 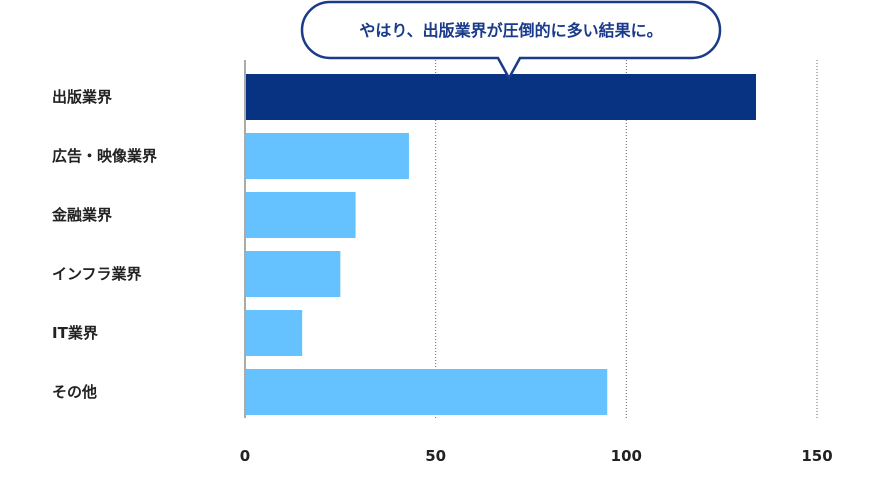 I want to click on x-tick-label: 150, so click(x=816, y=456).